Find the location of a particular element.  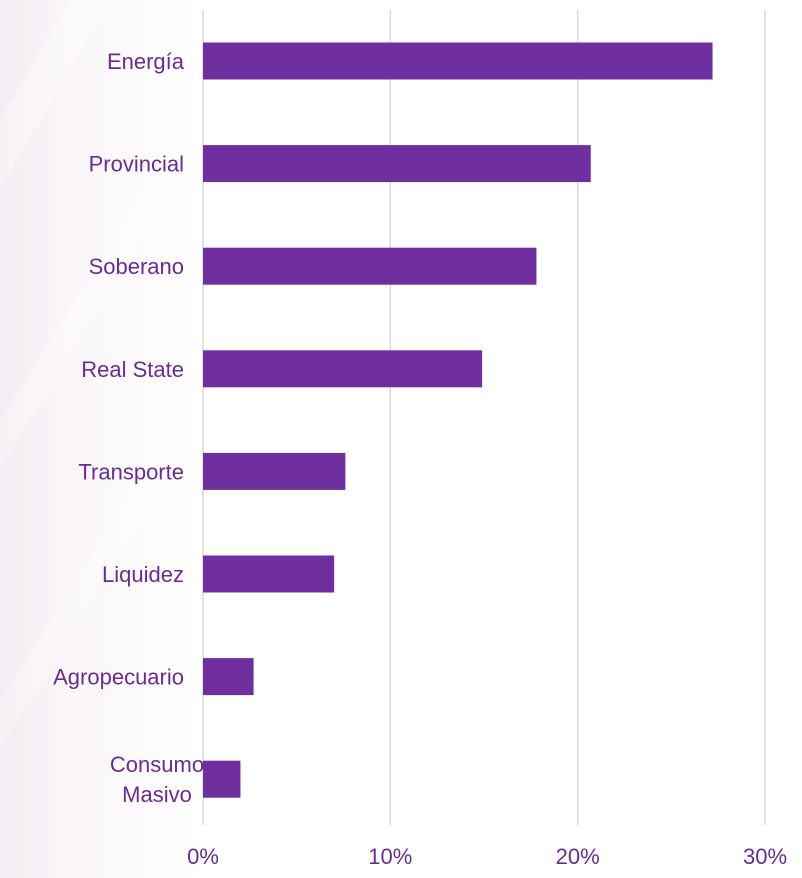

category-label: Consumo Masivo is located at coordinates (157, 779).